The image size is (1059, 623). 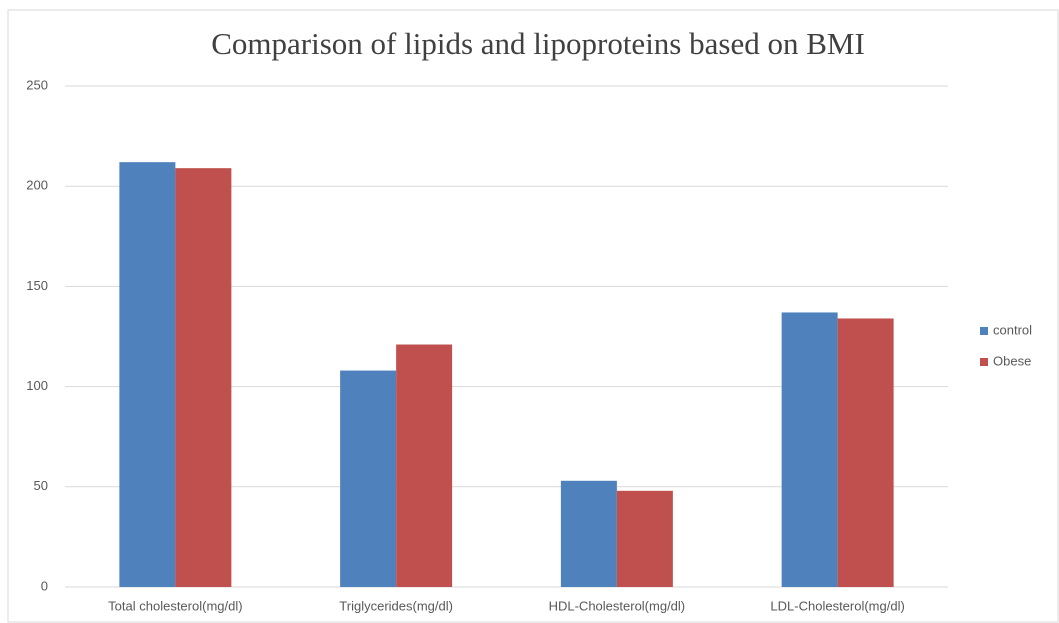 What do you see at coordinates (837, 605) in the screenshot?
I see `x-tick-label: LDL-Cholesterol(mg/dl)` at bounding box center [837, 605].